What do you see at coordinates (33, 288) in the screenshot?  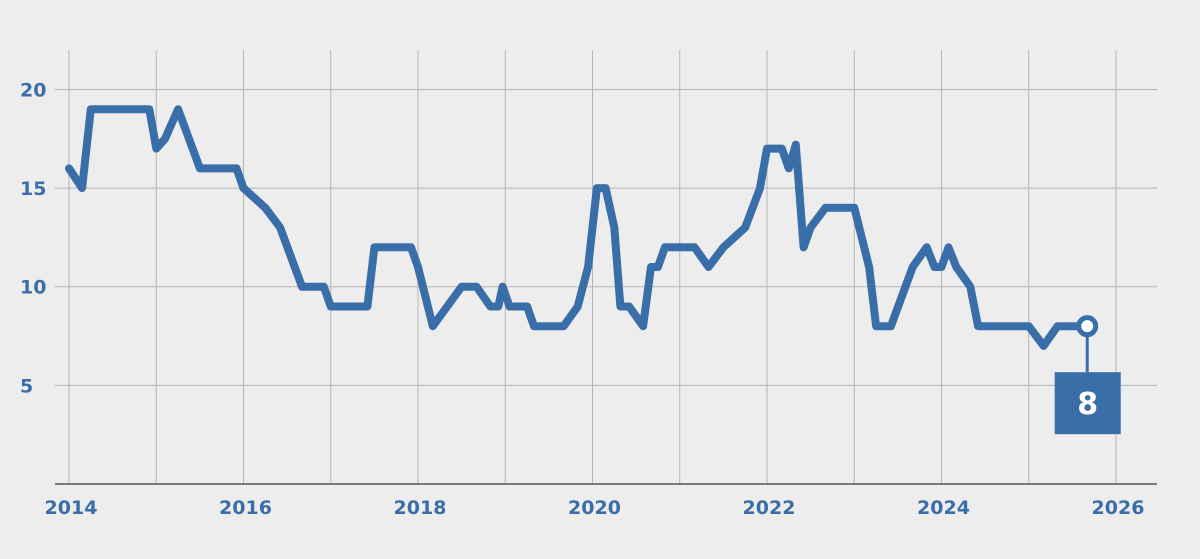 I see `y-tick-label: 10` at bounding box center [33, 288].